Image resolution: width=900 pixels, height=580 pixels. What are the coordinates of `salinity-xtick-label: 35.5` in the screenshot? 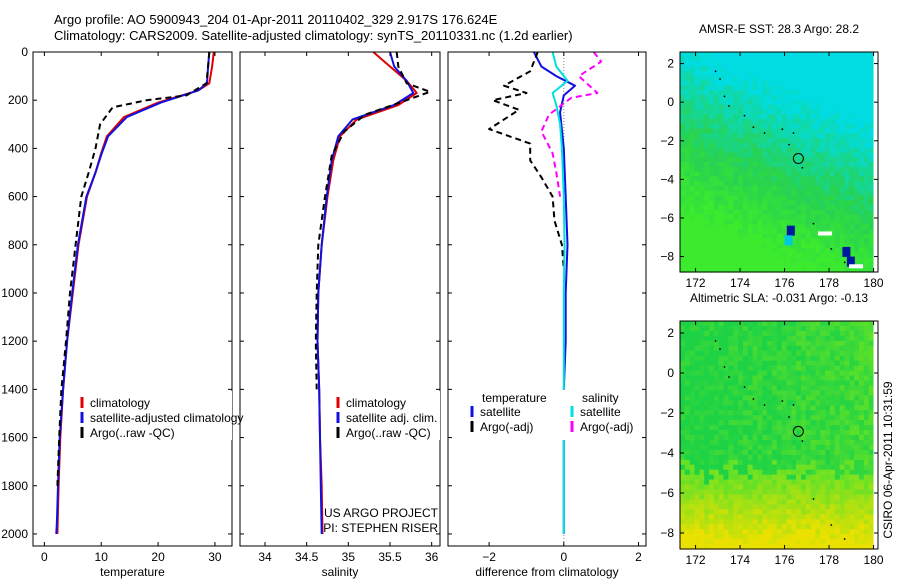 It's located at (390, 557).